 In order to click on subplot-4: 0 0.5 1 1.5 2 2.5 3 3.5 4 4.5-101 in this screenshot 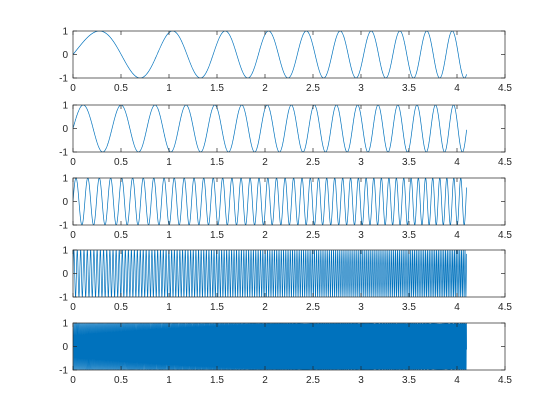, I will do `click(285, 280)`.